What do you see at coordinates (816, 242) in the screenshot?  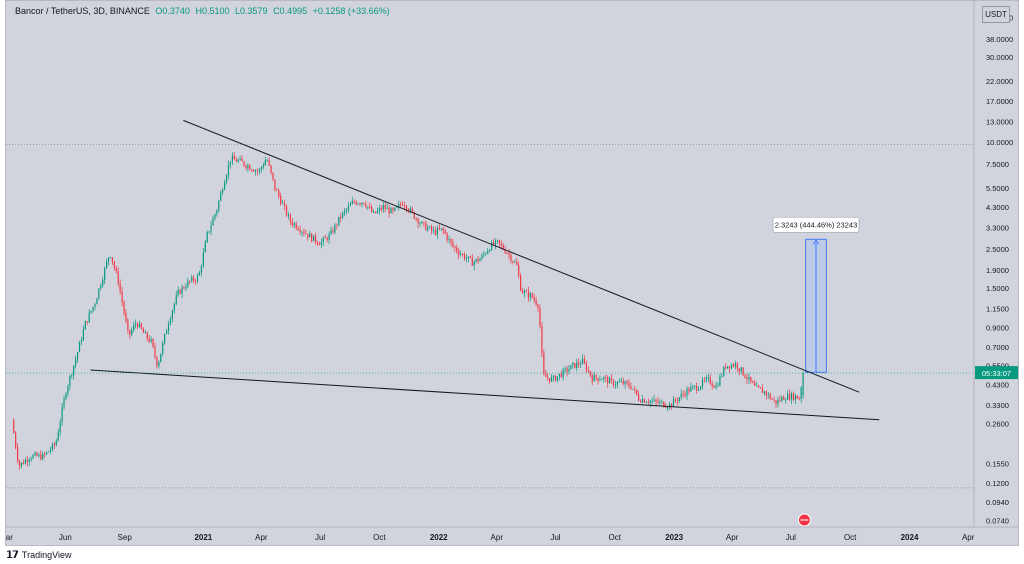 I see `measure-arrowhead` at bounding box center [816, 242].